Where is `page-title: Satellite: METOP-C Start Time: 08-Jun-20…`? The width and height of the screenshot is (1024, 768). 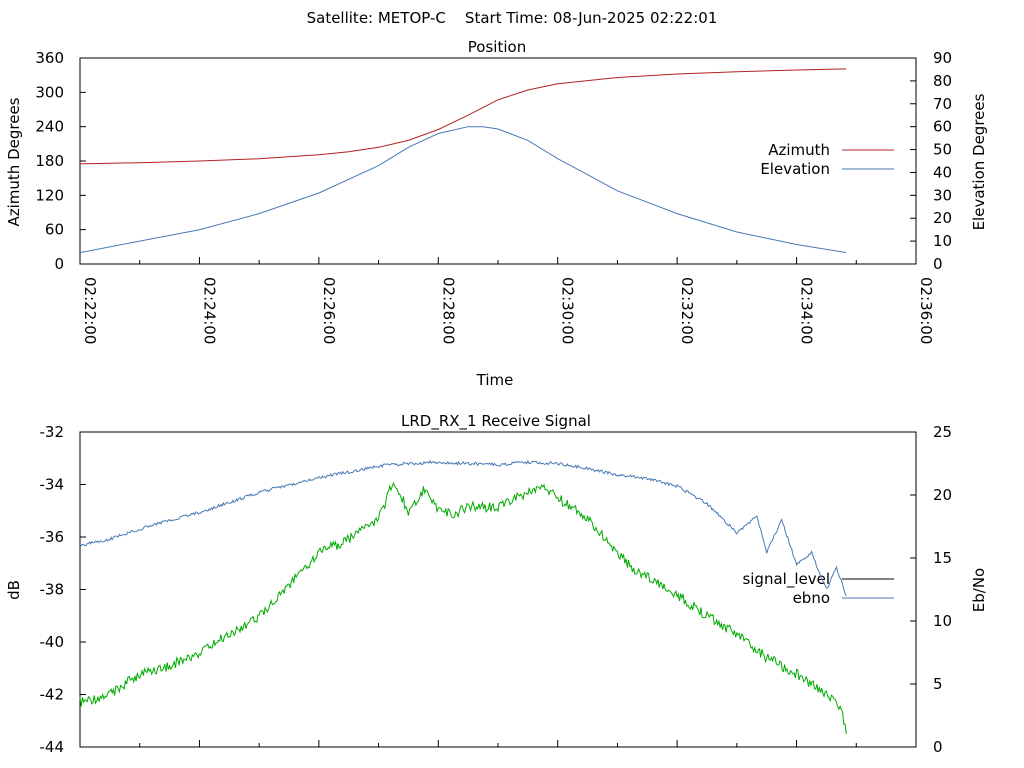 page-title: Satellite: METOP-C Start Time: 08-Jun-20… is located at coordinates (512, 18).